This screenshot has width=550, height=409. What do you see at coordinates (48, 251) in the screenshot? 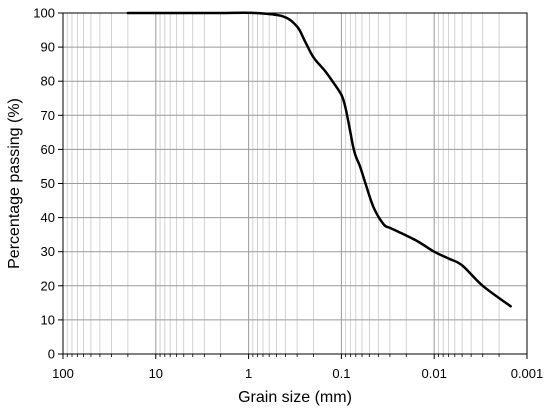
I see `y-tick-label: 30` at bounding box center [48, 251].